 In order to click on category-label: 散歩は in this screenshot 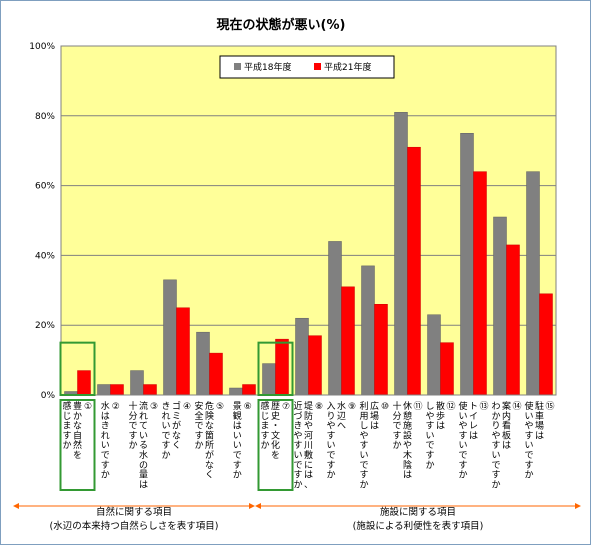, I will do `click(440, 416)`.